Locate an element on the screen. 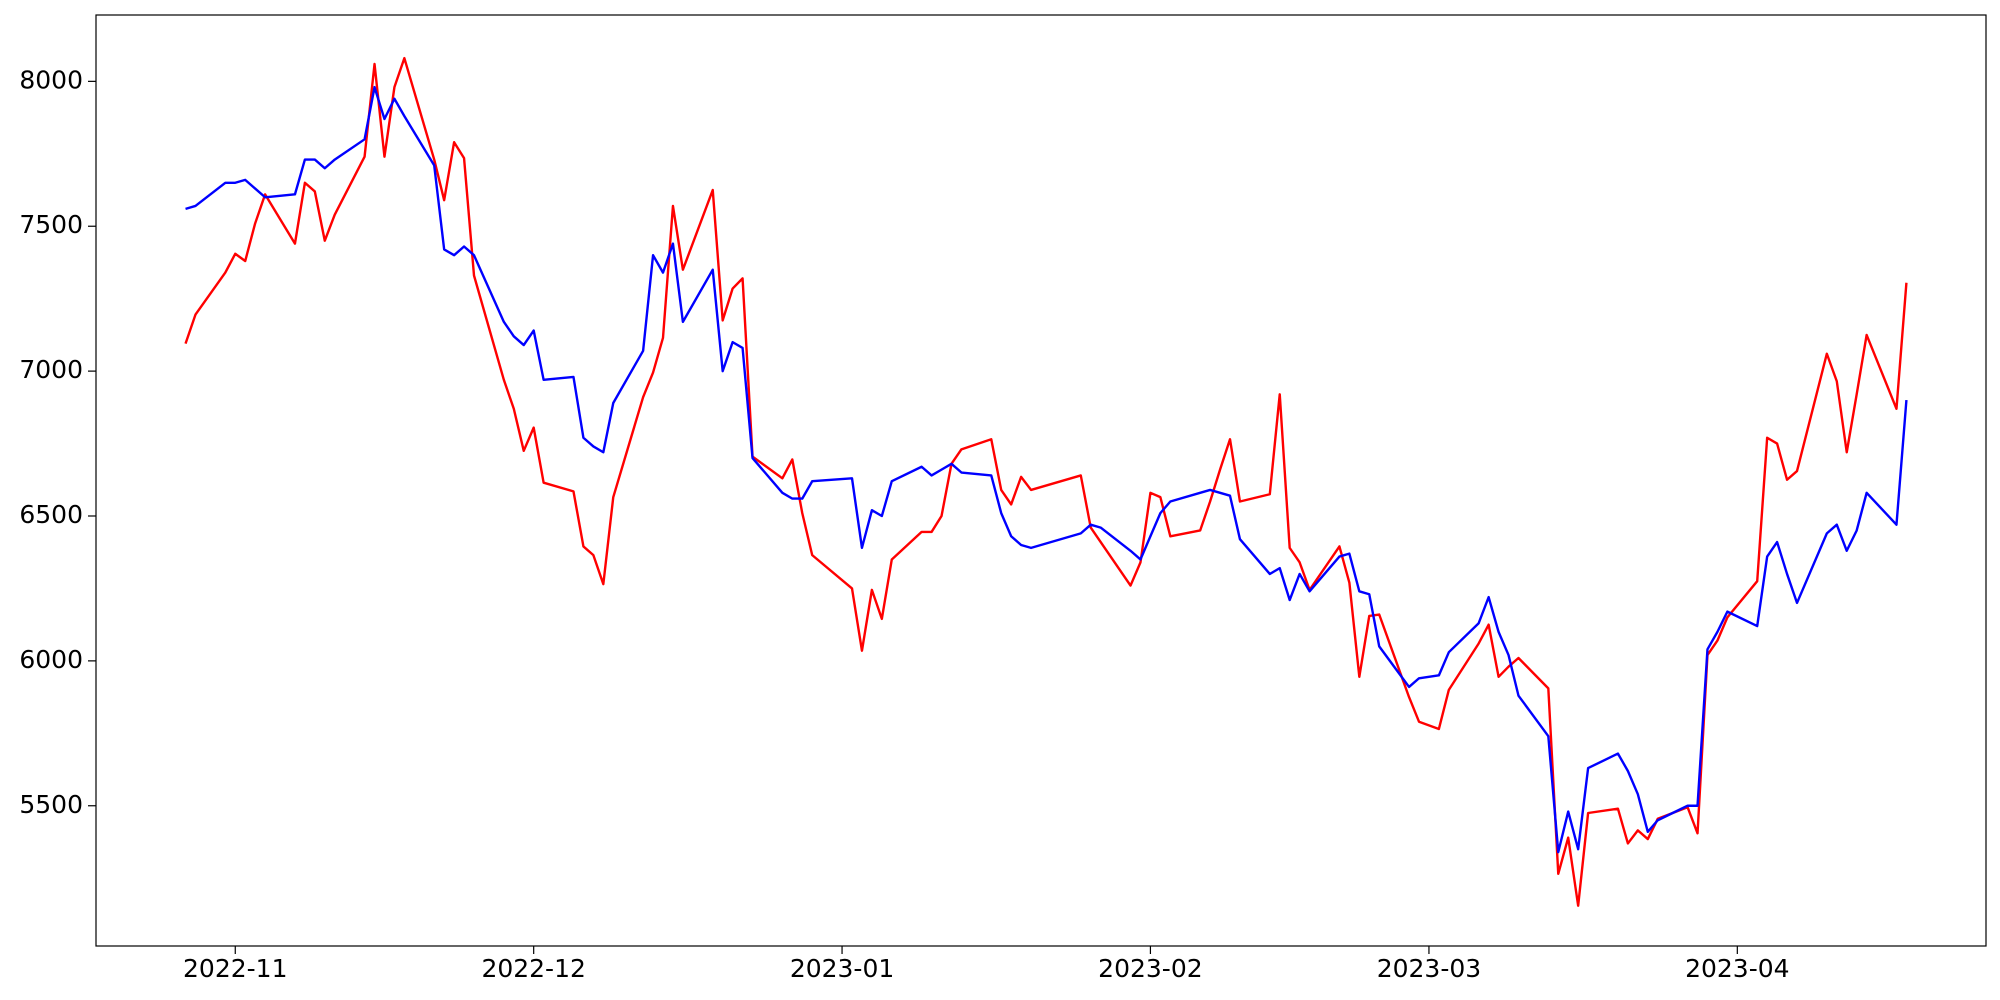  x-tick-label: 2023-02 is located at coordinates (1150, 968).